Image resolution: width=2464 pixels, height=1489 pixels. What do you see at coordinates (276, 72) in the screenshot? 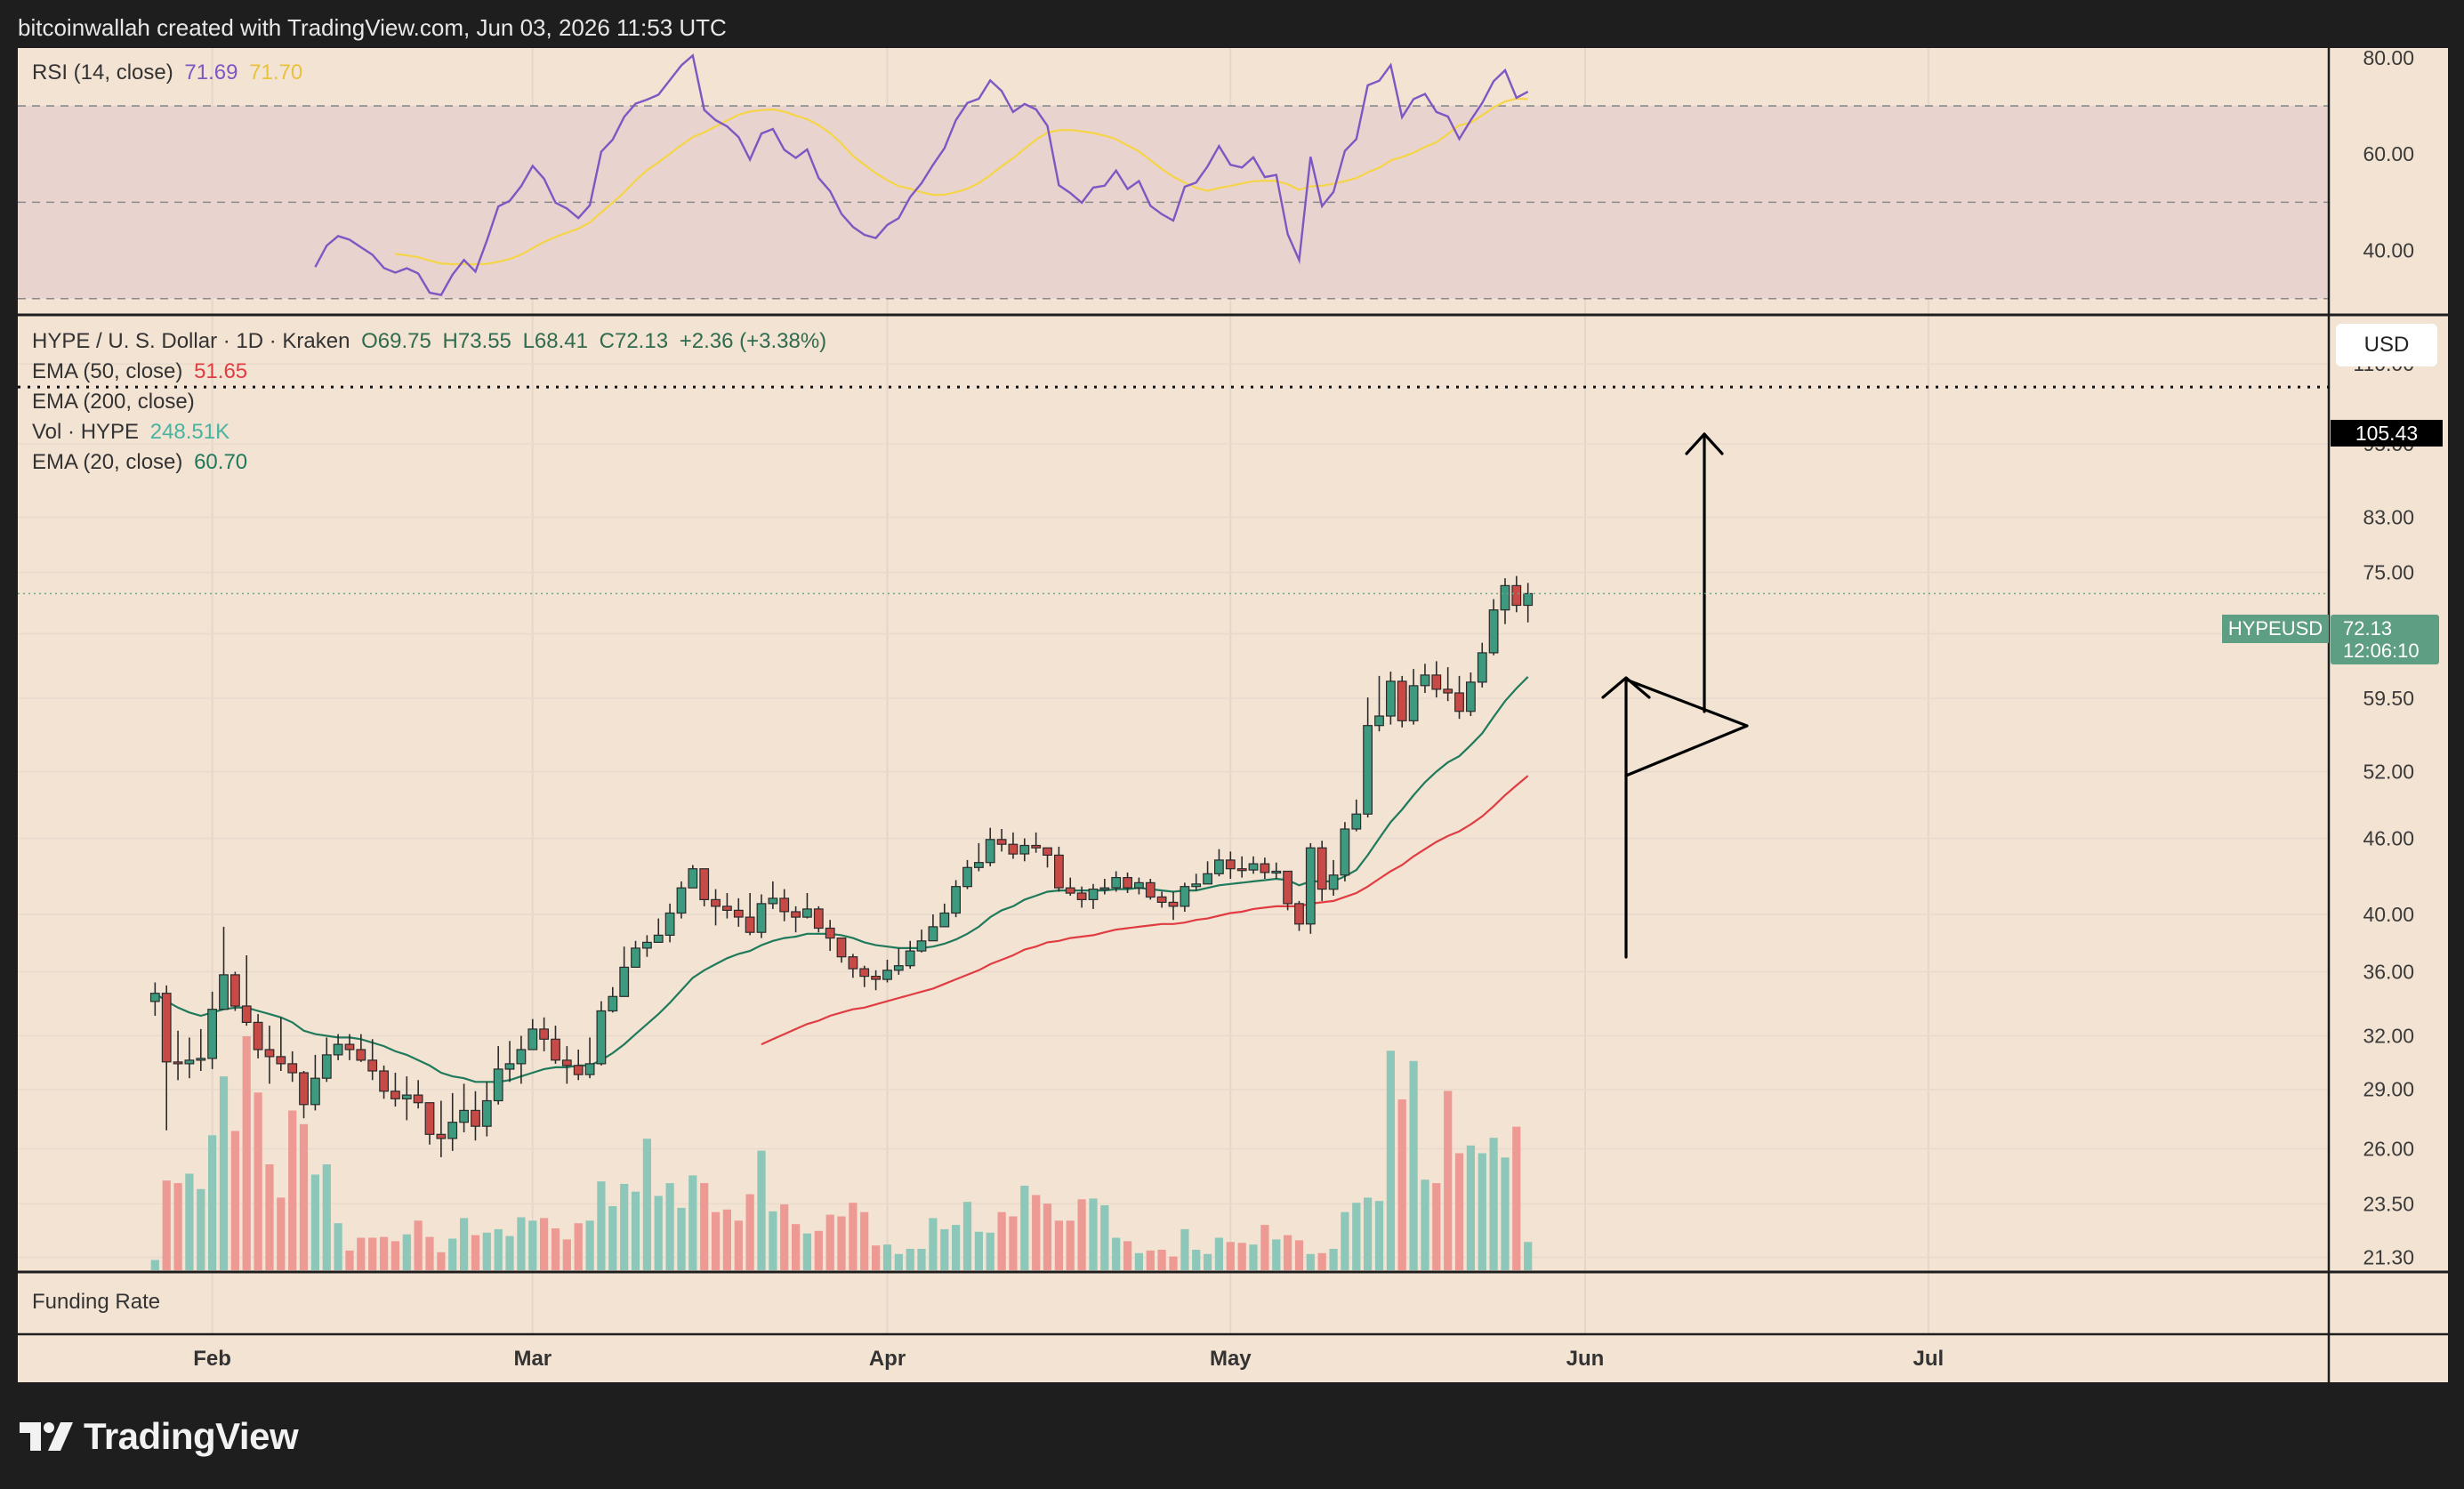
I see `rsi-ma-value: 71.70` at bounding box center [276, 72].